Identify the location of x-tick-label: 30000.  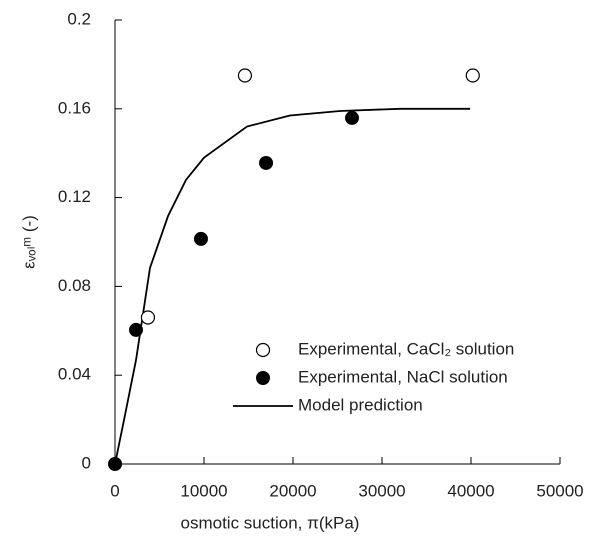
(381, 490).